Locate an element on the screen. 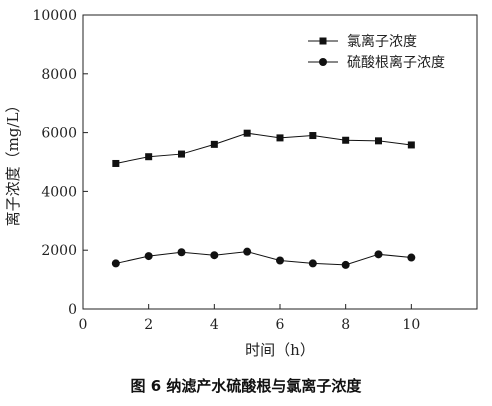  x-axis-label: 时间（h） is located at coordinates (280, 350).